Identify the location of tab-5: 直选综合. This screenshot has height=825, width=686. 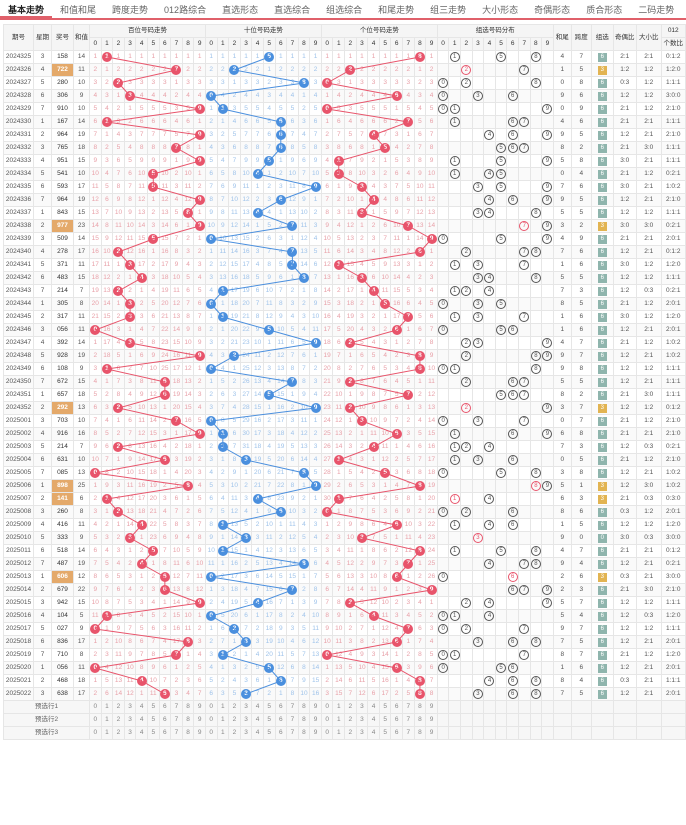
(292, 10).